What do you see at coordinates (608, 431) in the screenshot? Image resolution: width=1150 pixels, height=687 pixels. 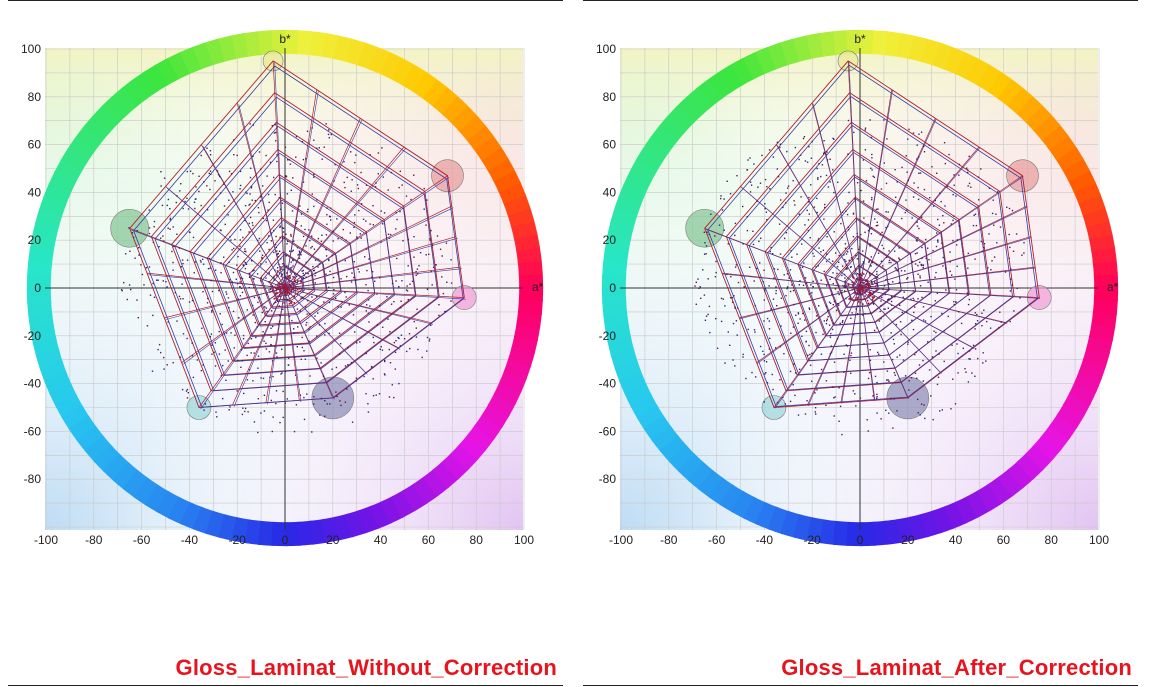 I see `y-tick-label: -60` at bounding box center [608, 431].